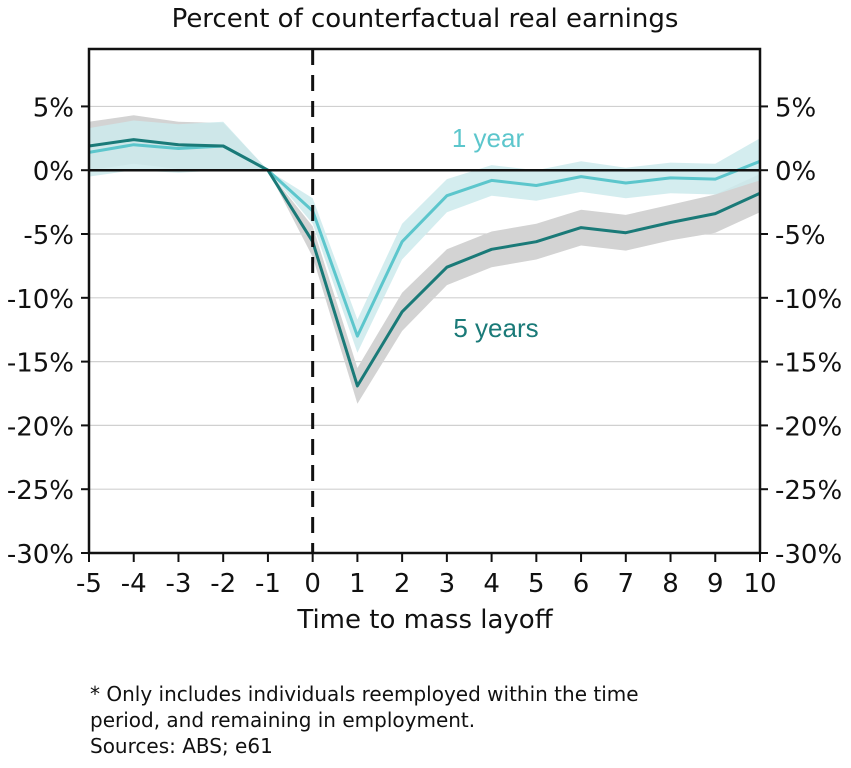 The image size is (851, 768). I want to click on x-tick-label-12: 7, so click(626, 584).